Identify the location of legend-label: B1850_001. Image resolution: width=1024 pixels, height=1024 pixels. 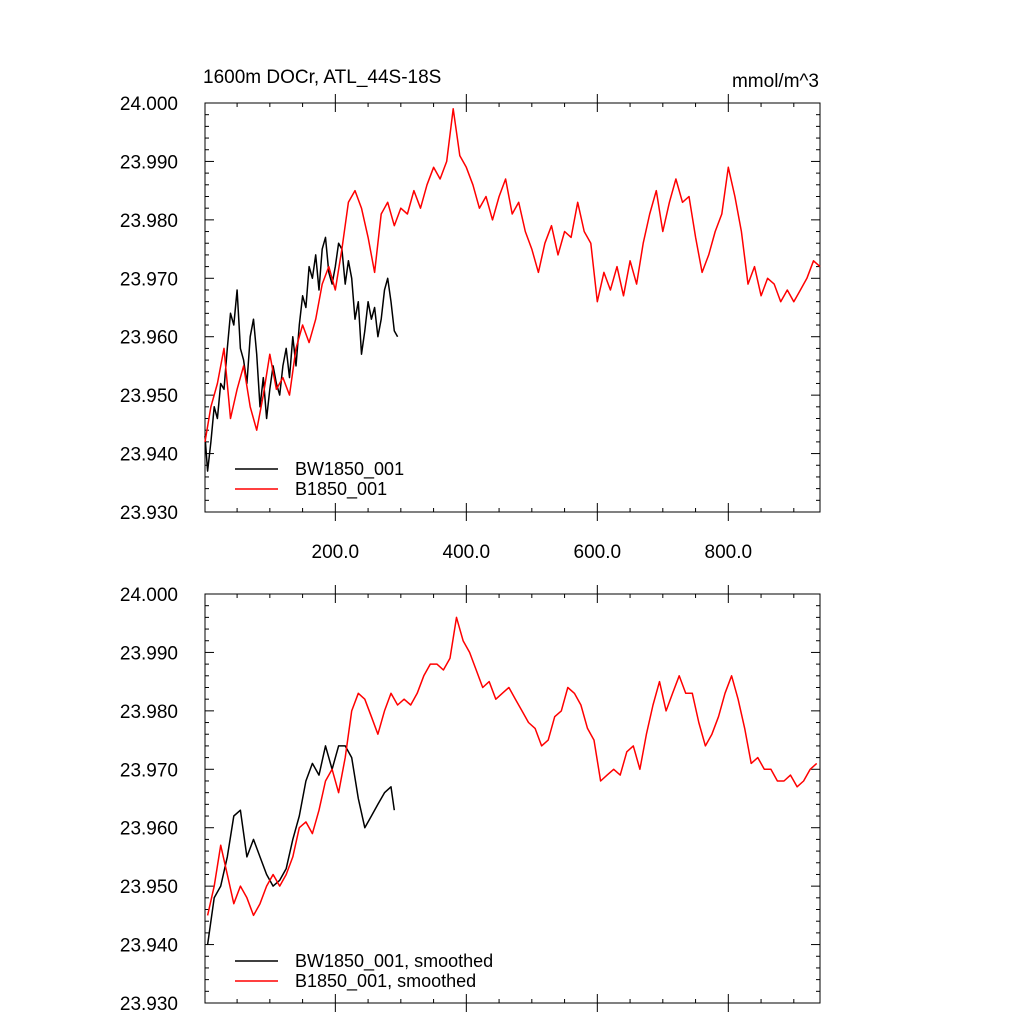
(341, 489).